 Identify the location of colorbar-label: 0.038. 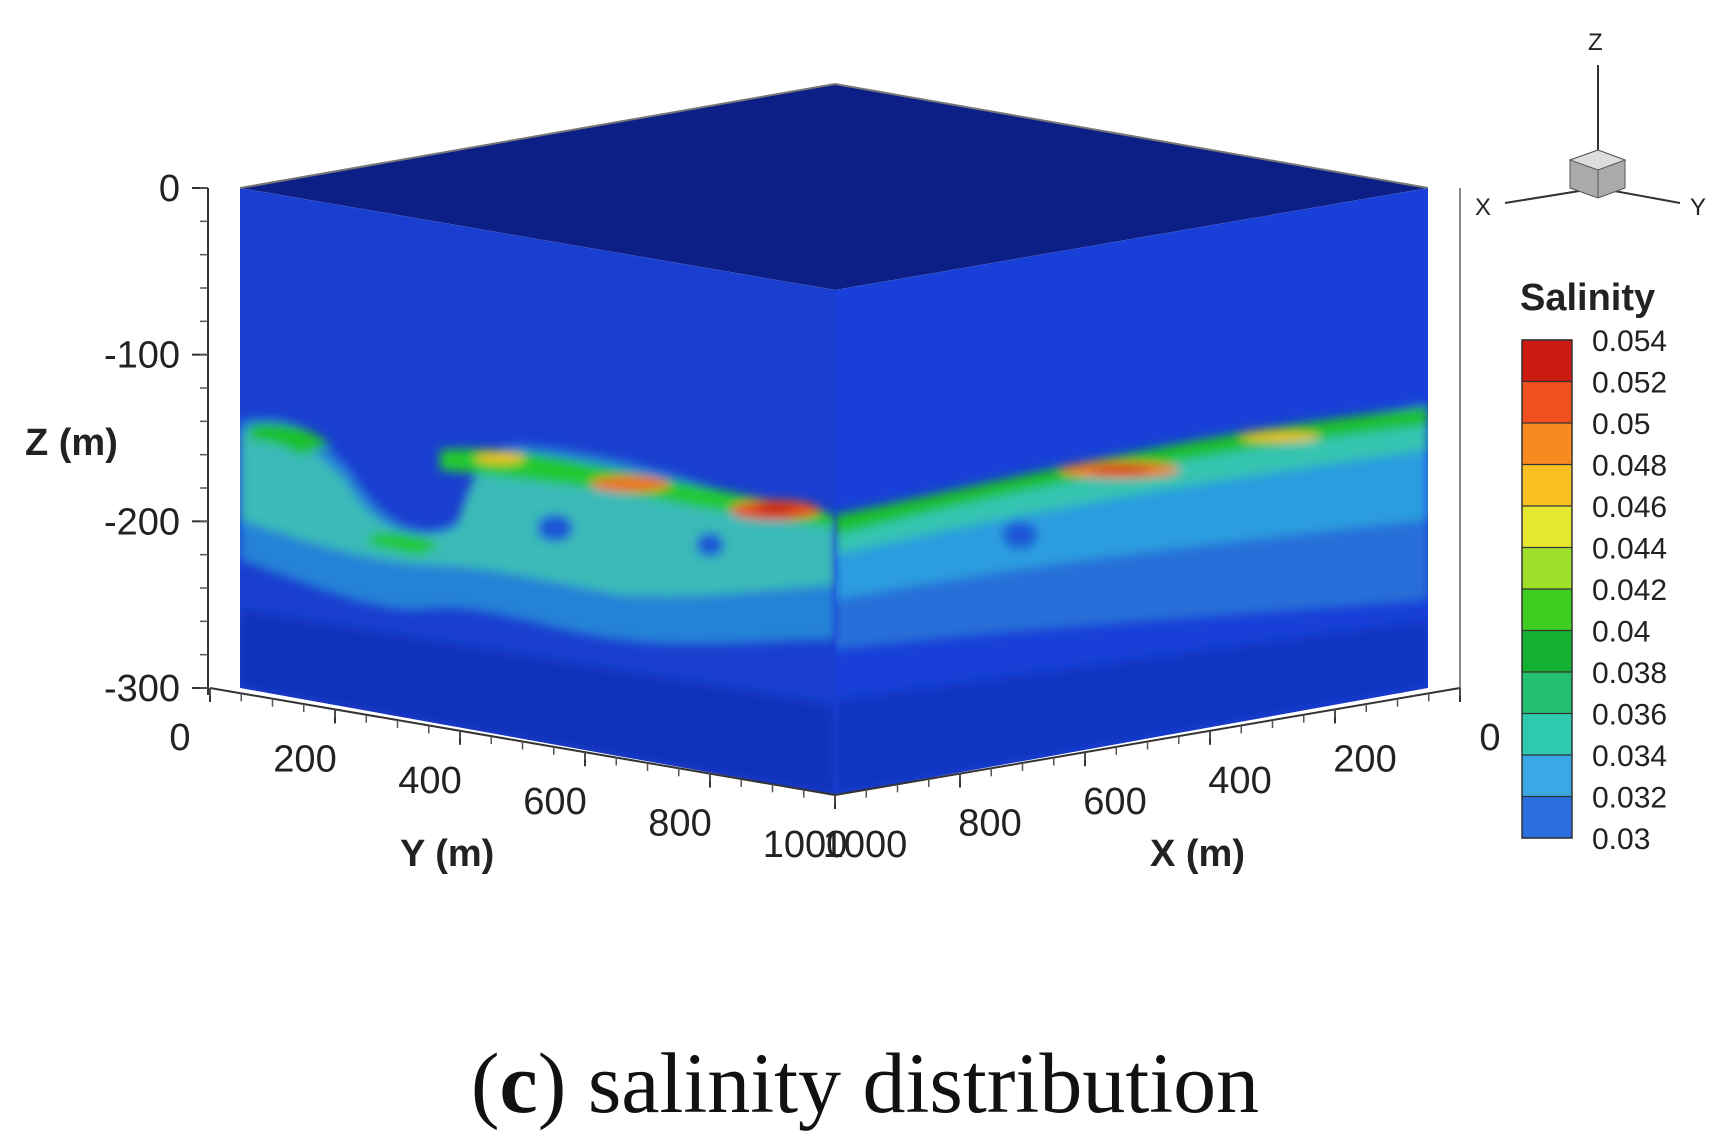
(1629, 673).